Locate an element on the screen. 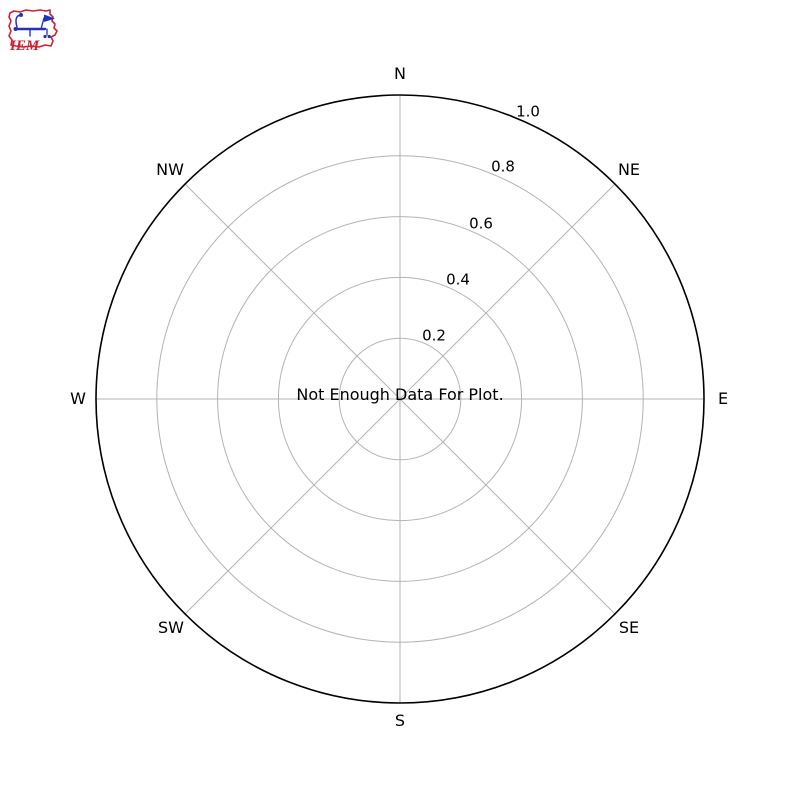 This screenshot has height=800, width=800. direction-label-sw: SW is located at coordinates (171, 627).